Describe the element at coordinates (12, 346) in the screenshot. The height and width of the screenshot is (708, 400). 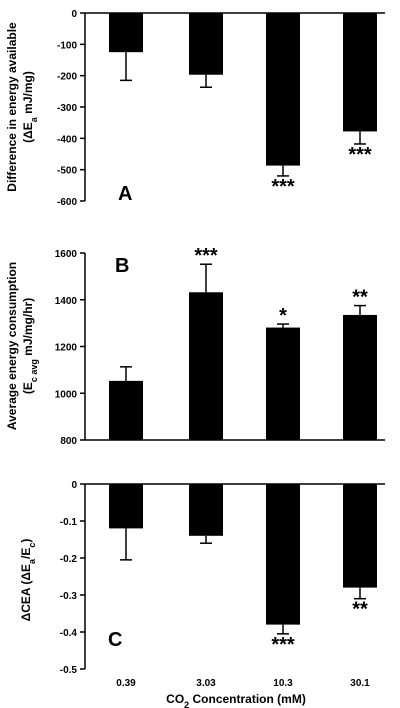
I see `panel-b-ylabel-line1: Average energy consumption` at that location.